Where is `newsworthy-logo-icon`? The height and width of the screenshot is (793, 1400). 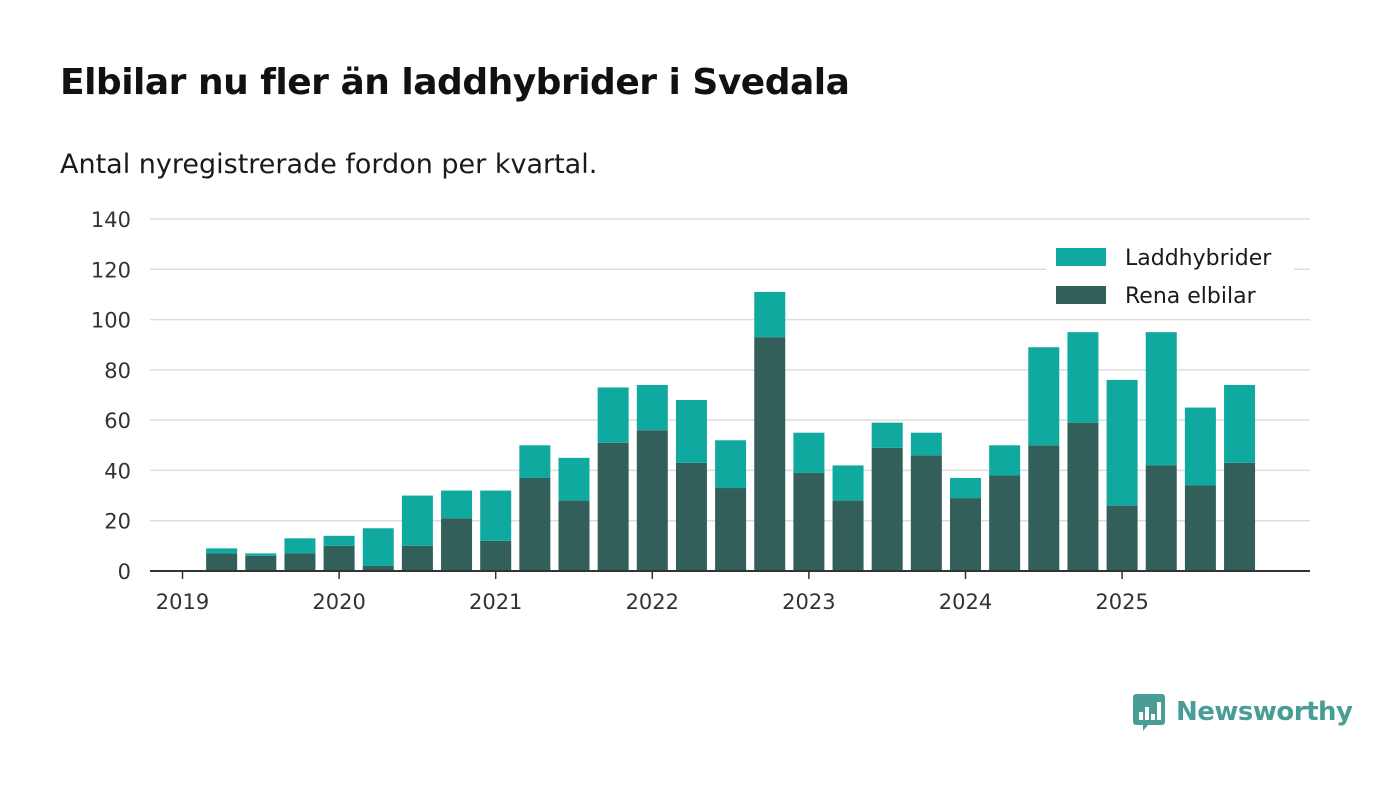
newsworthy-logo-icon is located at coordinates (1149, 712).